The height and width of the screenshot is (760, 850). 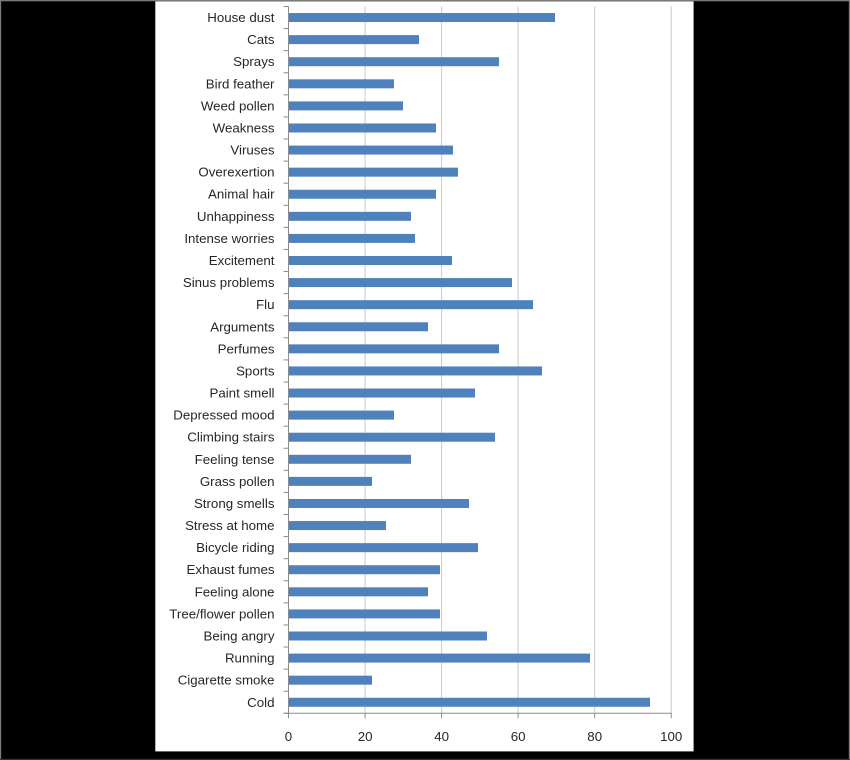 I want to click on svg-text: Exhaust fumes, so click(x=231, y=569).